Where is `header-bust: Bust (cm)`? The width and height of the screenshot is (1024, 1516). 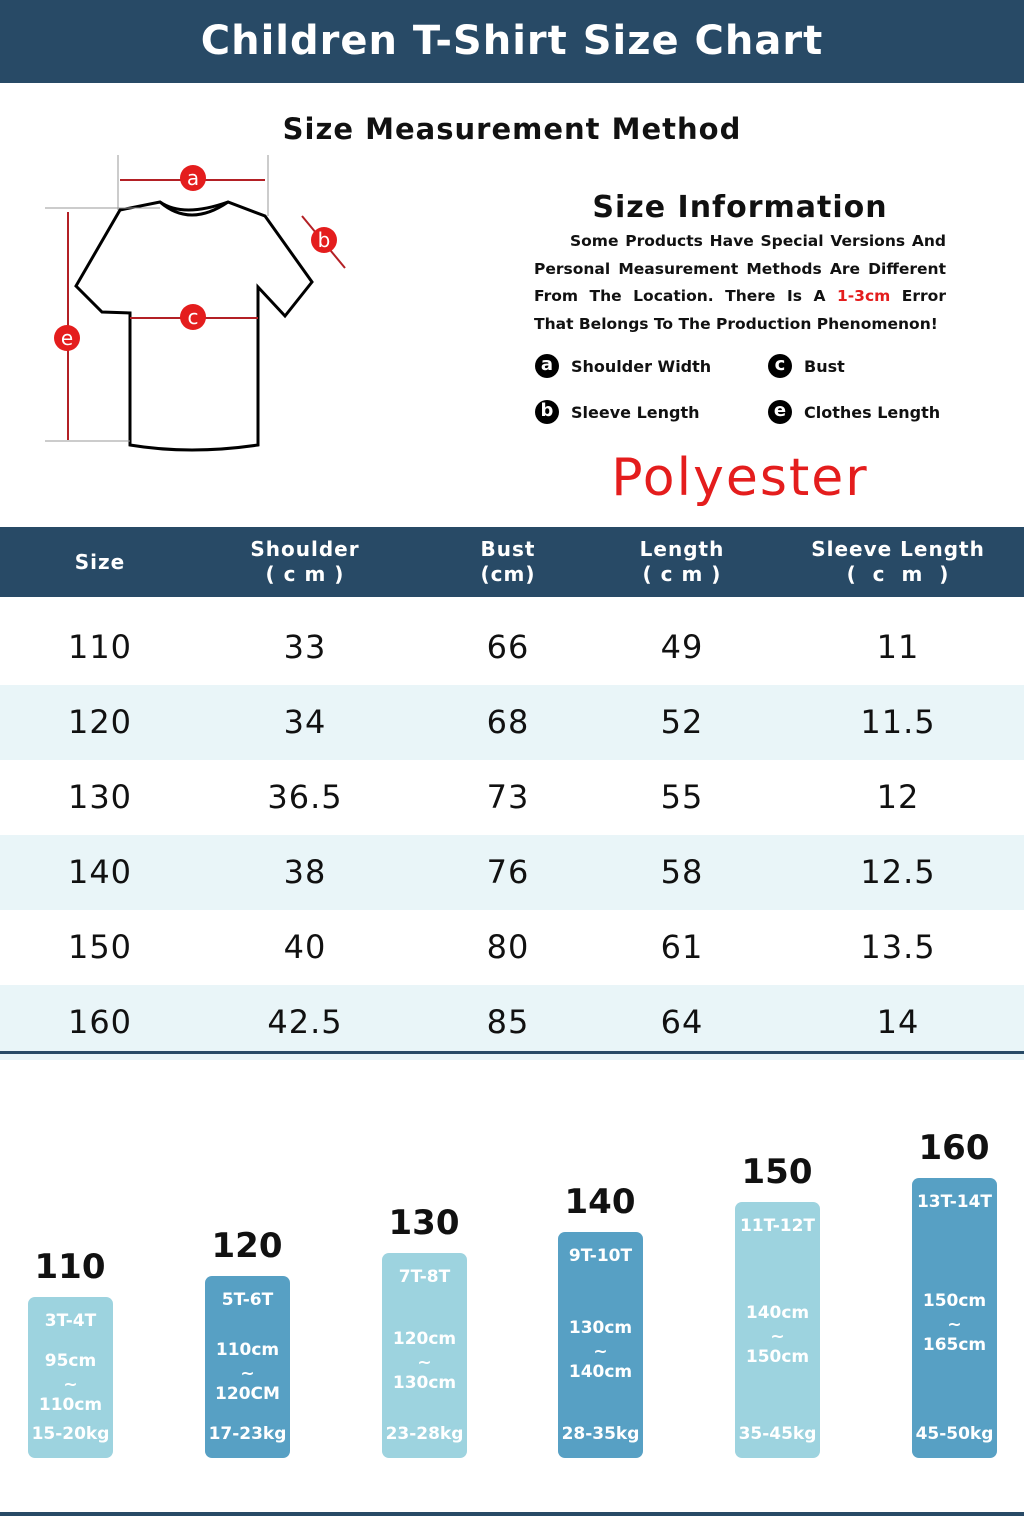
header-bust: Bust (cm) is located at coordinates (508, 561).